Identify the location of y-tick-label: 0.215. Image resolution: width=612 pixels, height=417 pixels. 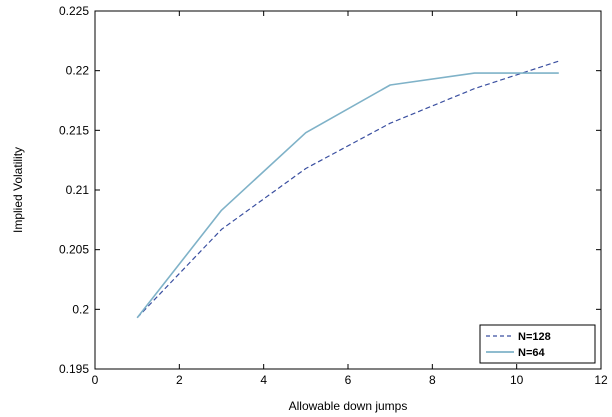
(74, 130).